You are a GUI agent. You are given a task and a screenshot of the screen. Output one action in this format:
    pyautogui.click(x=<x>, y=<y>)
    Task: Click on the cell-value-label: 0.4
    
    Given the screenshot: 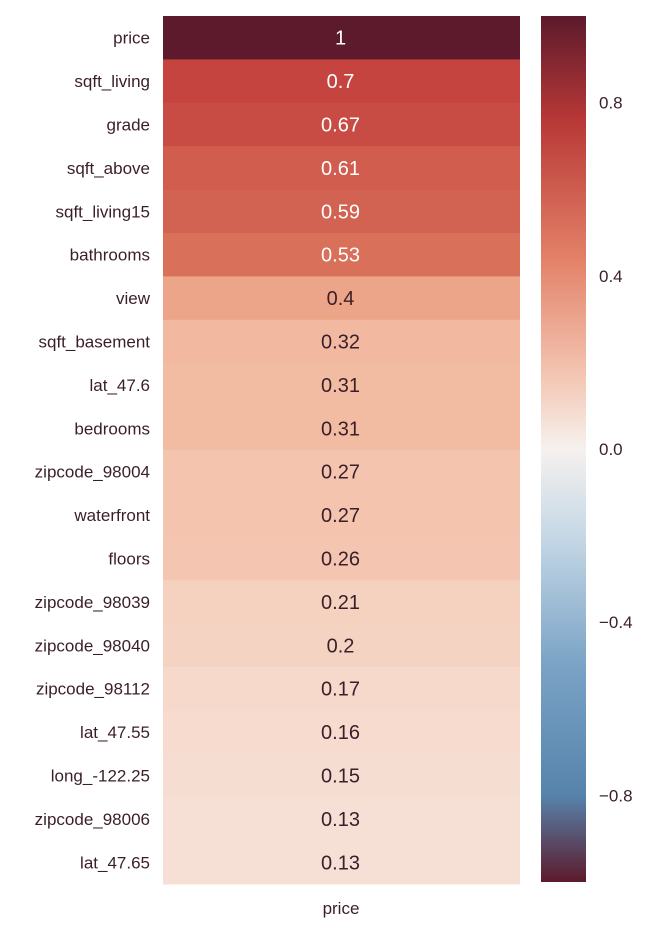 What is the action you would take?
    pyautogui.click(x=341, y=299)
    